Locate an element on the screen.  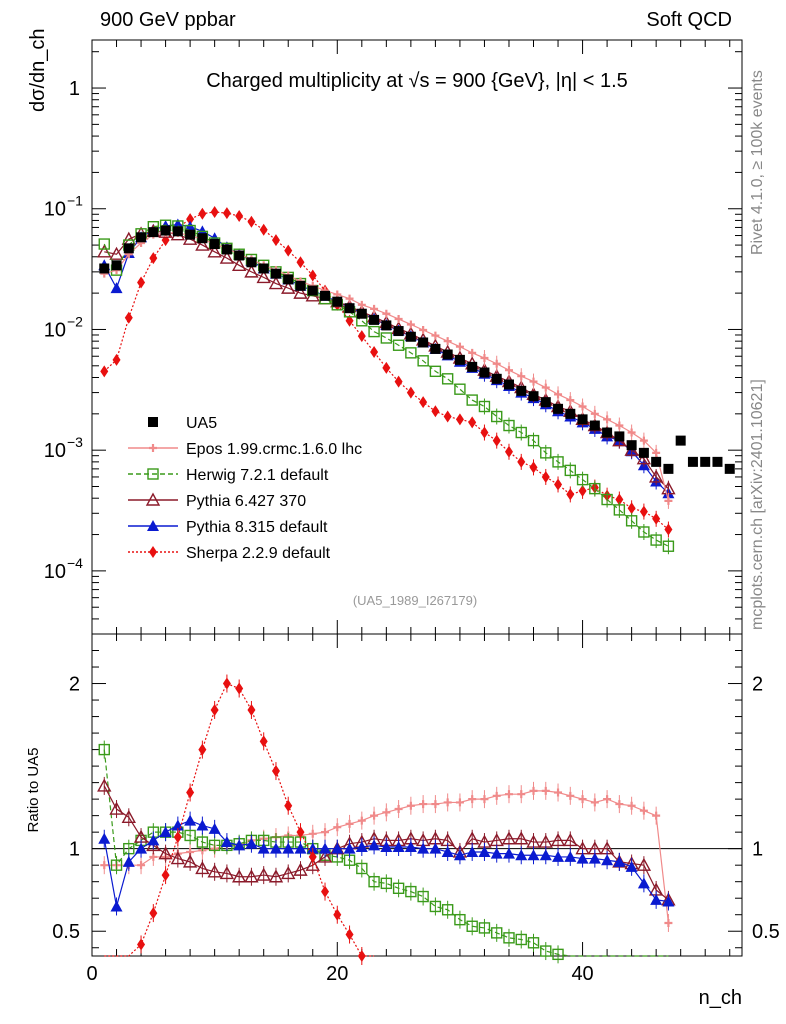
y-tick-exponent: −3 is located at coordinates (75, 442).